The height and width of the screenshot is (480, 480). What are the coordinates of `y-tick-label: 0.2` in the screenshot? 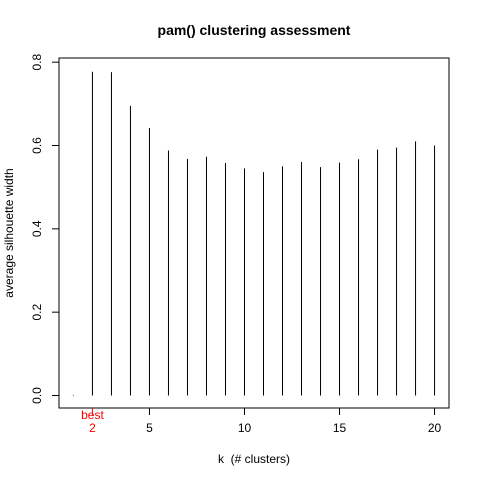 It's located at (37, 312).